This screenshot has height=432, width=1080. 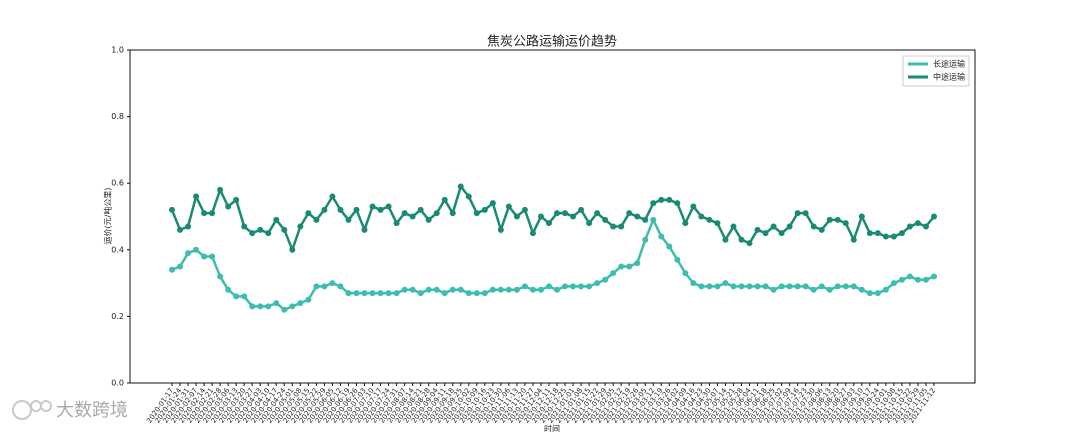 What do you see at coordinates (117, 316) in the screenshot?
I see `y-tick-label: 0.2` at bounding box center [117, 316].